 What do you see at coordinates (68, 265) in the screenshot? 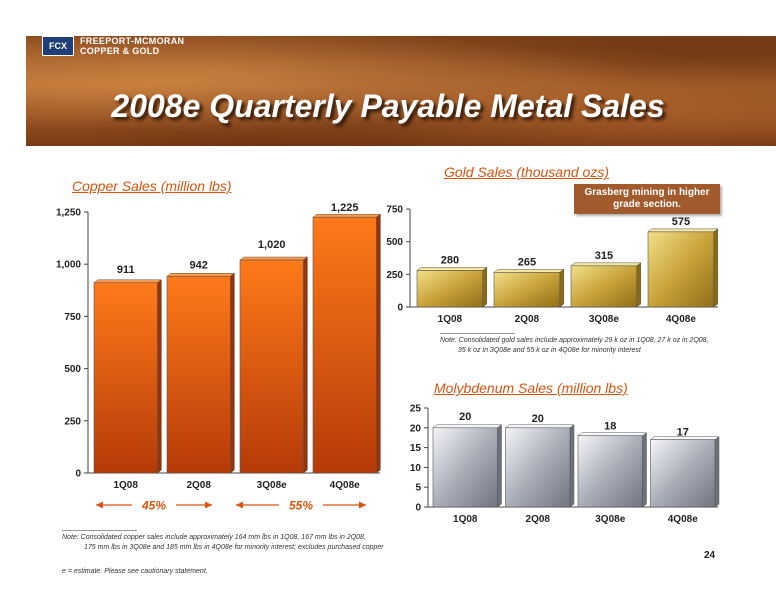
I see `copper-y-tick-label: 1,000` at bounding box center [68, 265].